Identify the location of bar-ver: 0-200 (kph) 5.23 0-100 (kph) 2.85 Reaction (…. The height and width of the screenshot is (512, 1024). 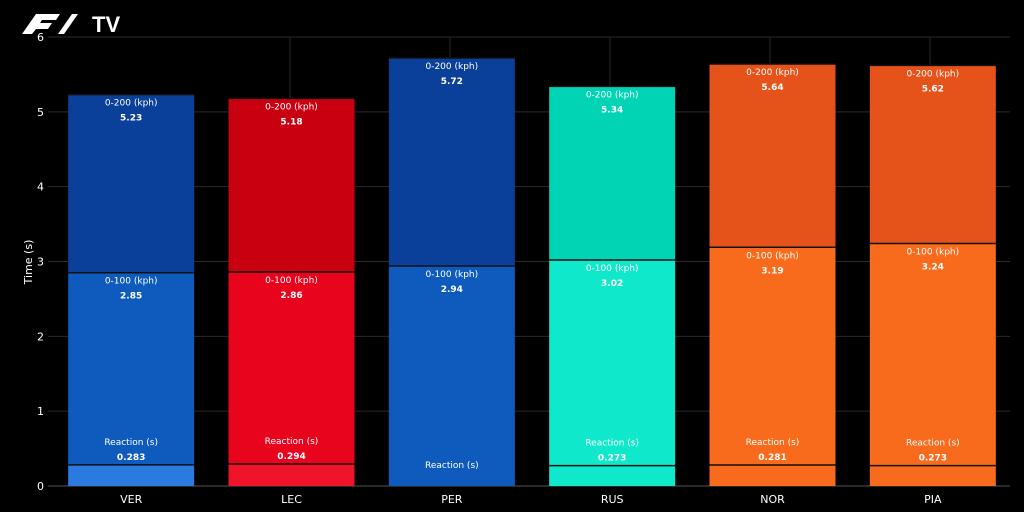
(131, 289).